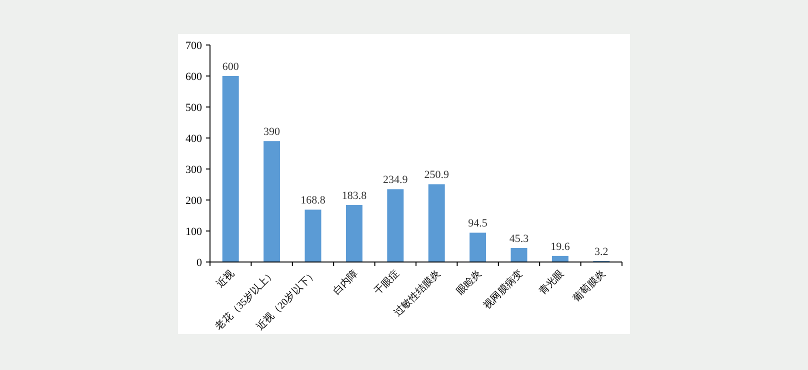 This screenshot has height=370, width=808. Describe the element at coordinates (437, 175) in the screenshot. I see `data-label: 250.9` at that location.